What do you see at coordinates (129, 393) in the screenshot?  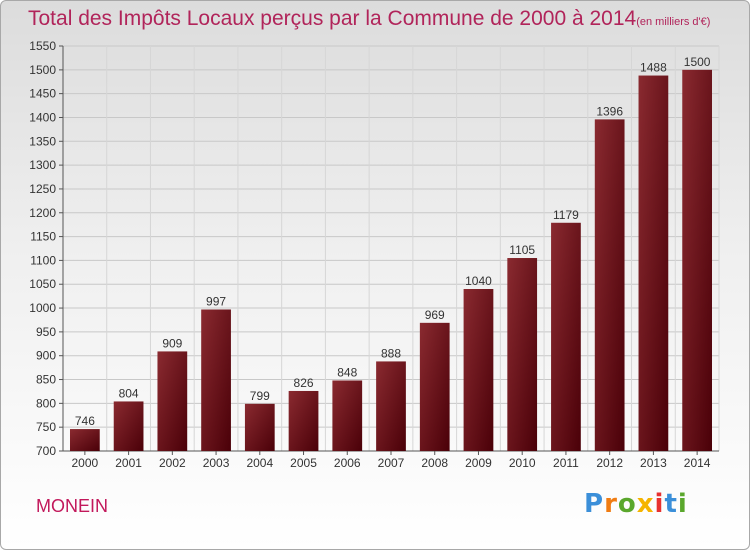 I see `data-label: 804` at bounding box center [129, 393].